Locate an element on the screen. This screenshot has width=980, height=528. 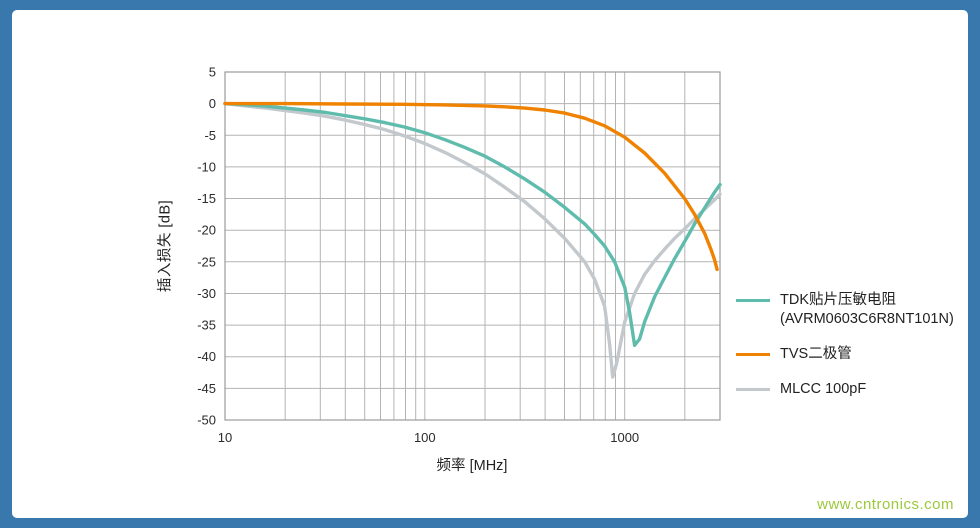
y-tick-label: -50 is located at coordinates (206, 420).